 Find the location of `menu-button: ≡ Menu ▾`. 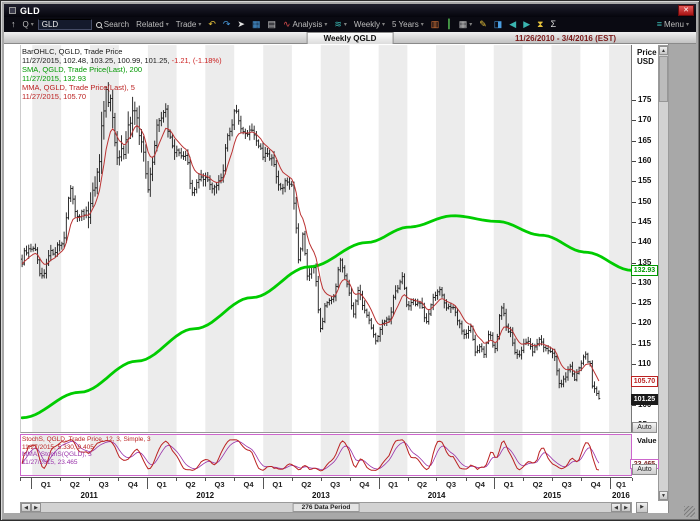

menu-button: ≡ Menu ▾ is located at coordinates (673, 24).